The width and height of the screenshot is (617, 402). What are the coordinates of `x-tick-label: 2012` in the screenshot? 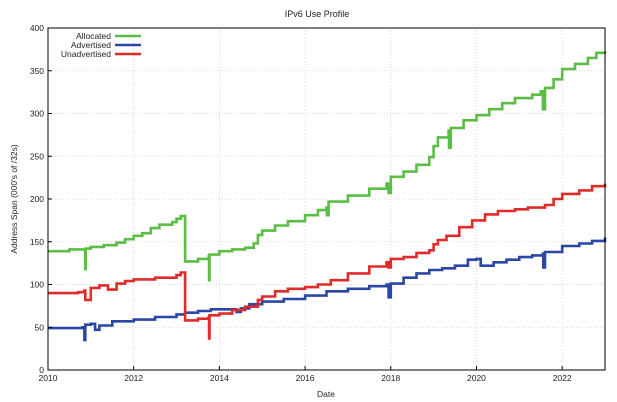 It's located at (133, 378).